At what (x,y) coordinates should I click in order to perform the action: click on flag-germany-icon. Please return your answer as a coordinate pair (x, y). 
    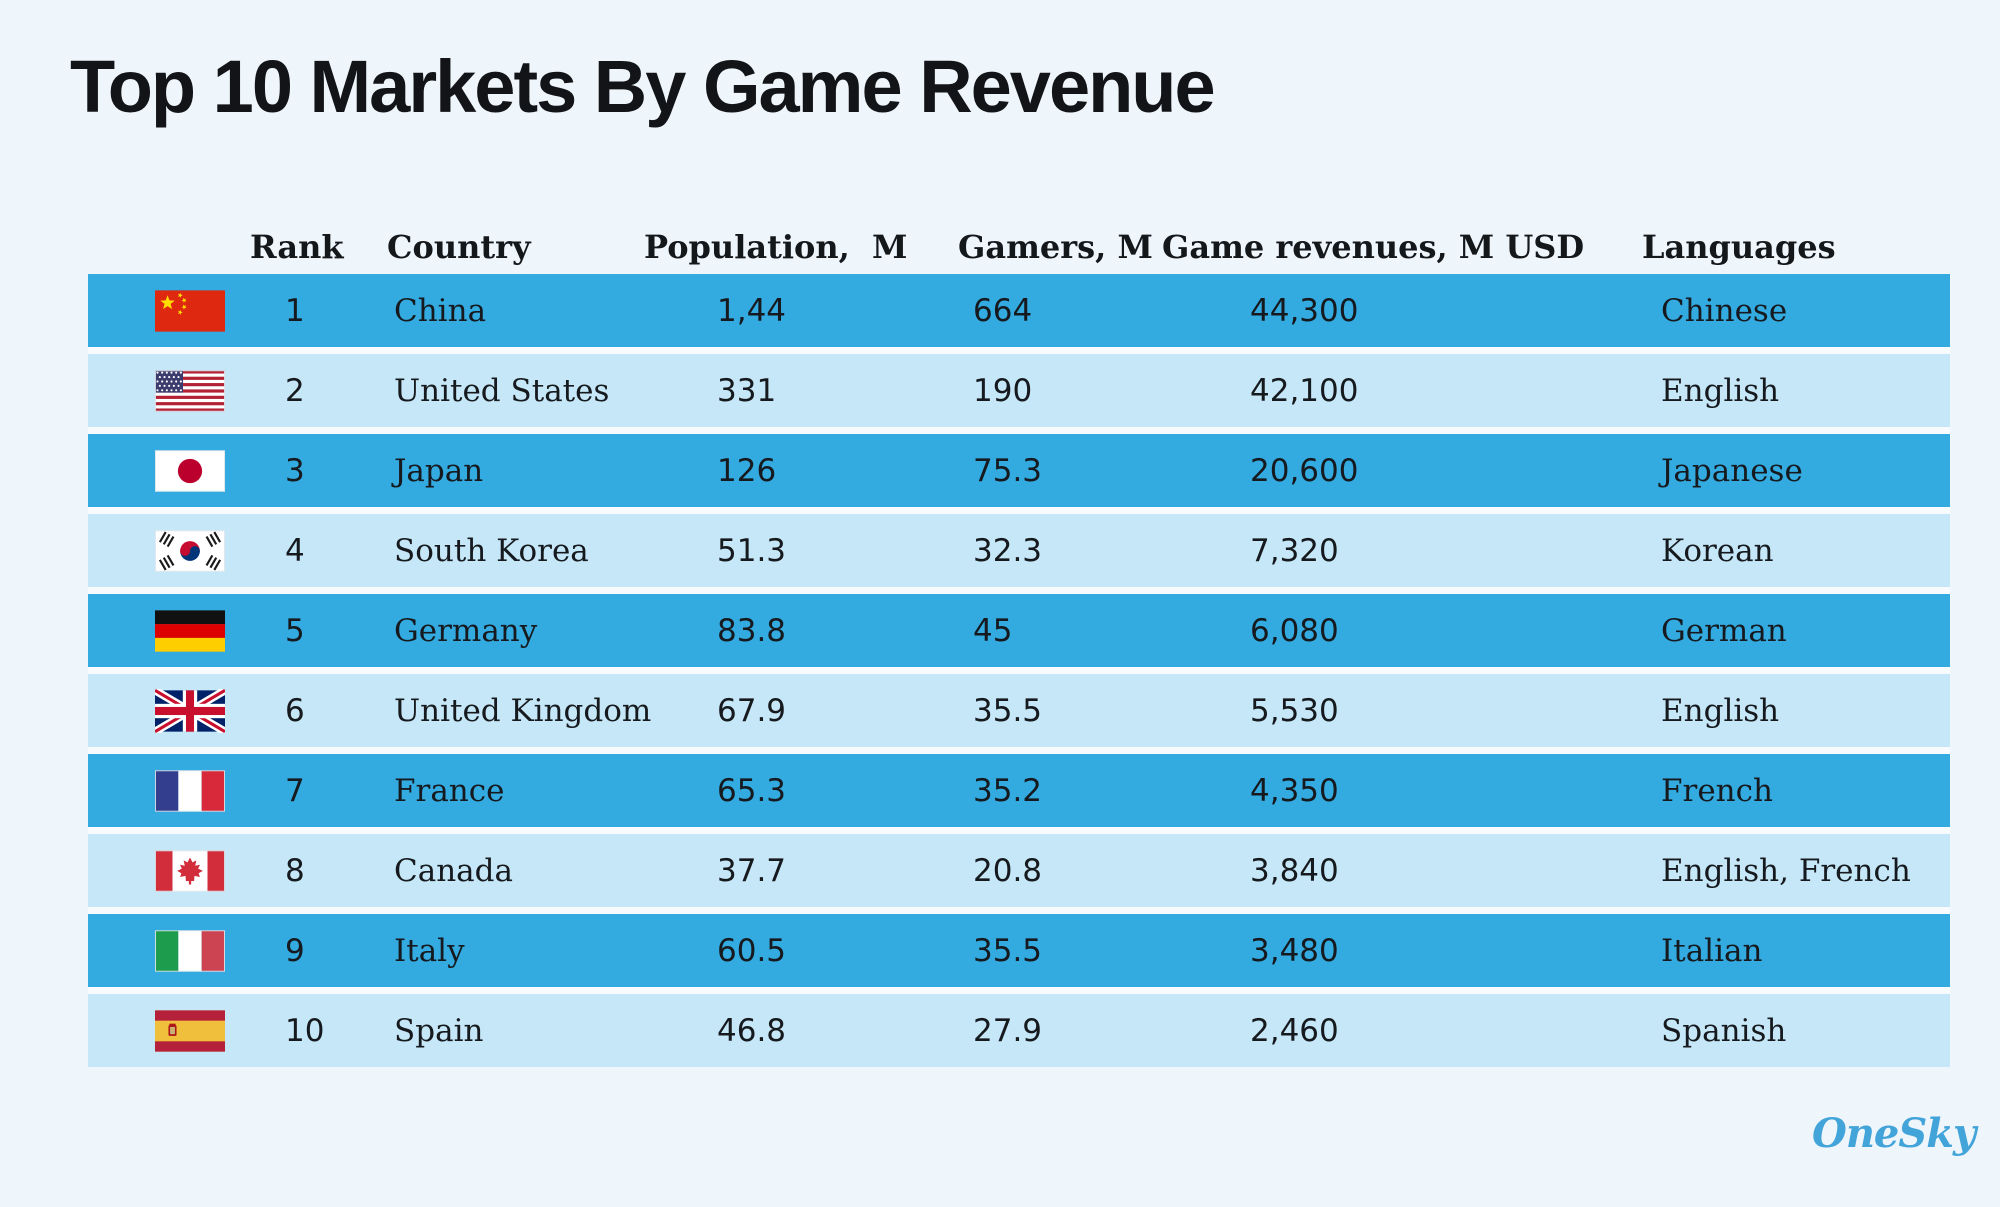
    Looking at the image, I should click on (156, 631).